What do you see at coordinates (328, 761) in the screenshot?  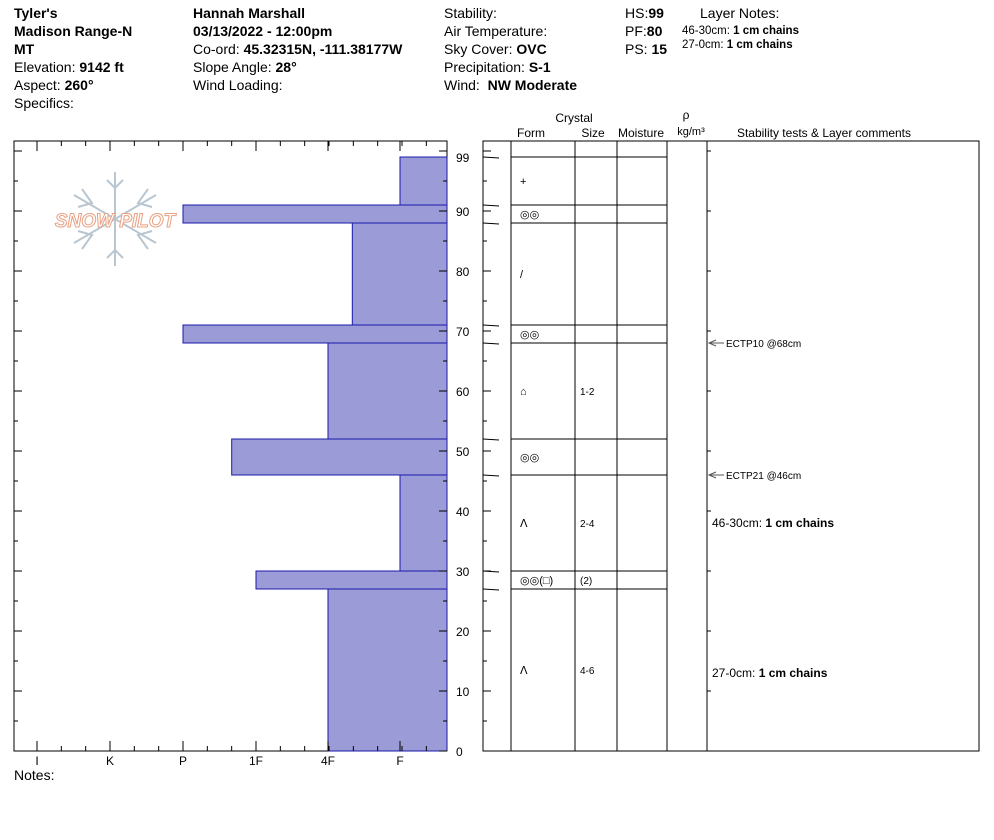 I see `hardness-tick-label: 4F` at bounding box center [328, 761].